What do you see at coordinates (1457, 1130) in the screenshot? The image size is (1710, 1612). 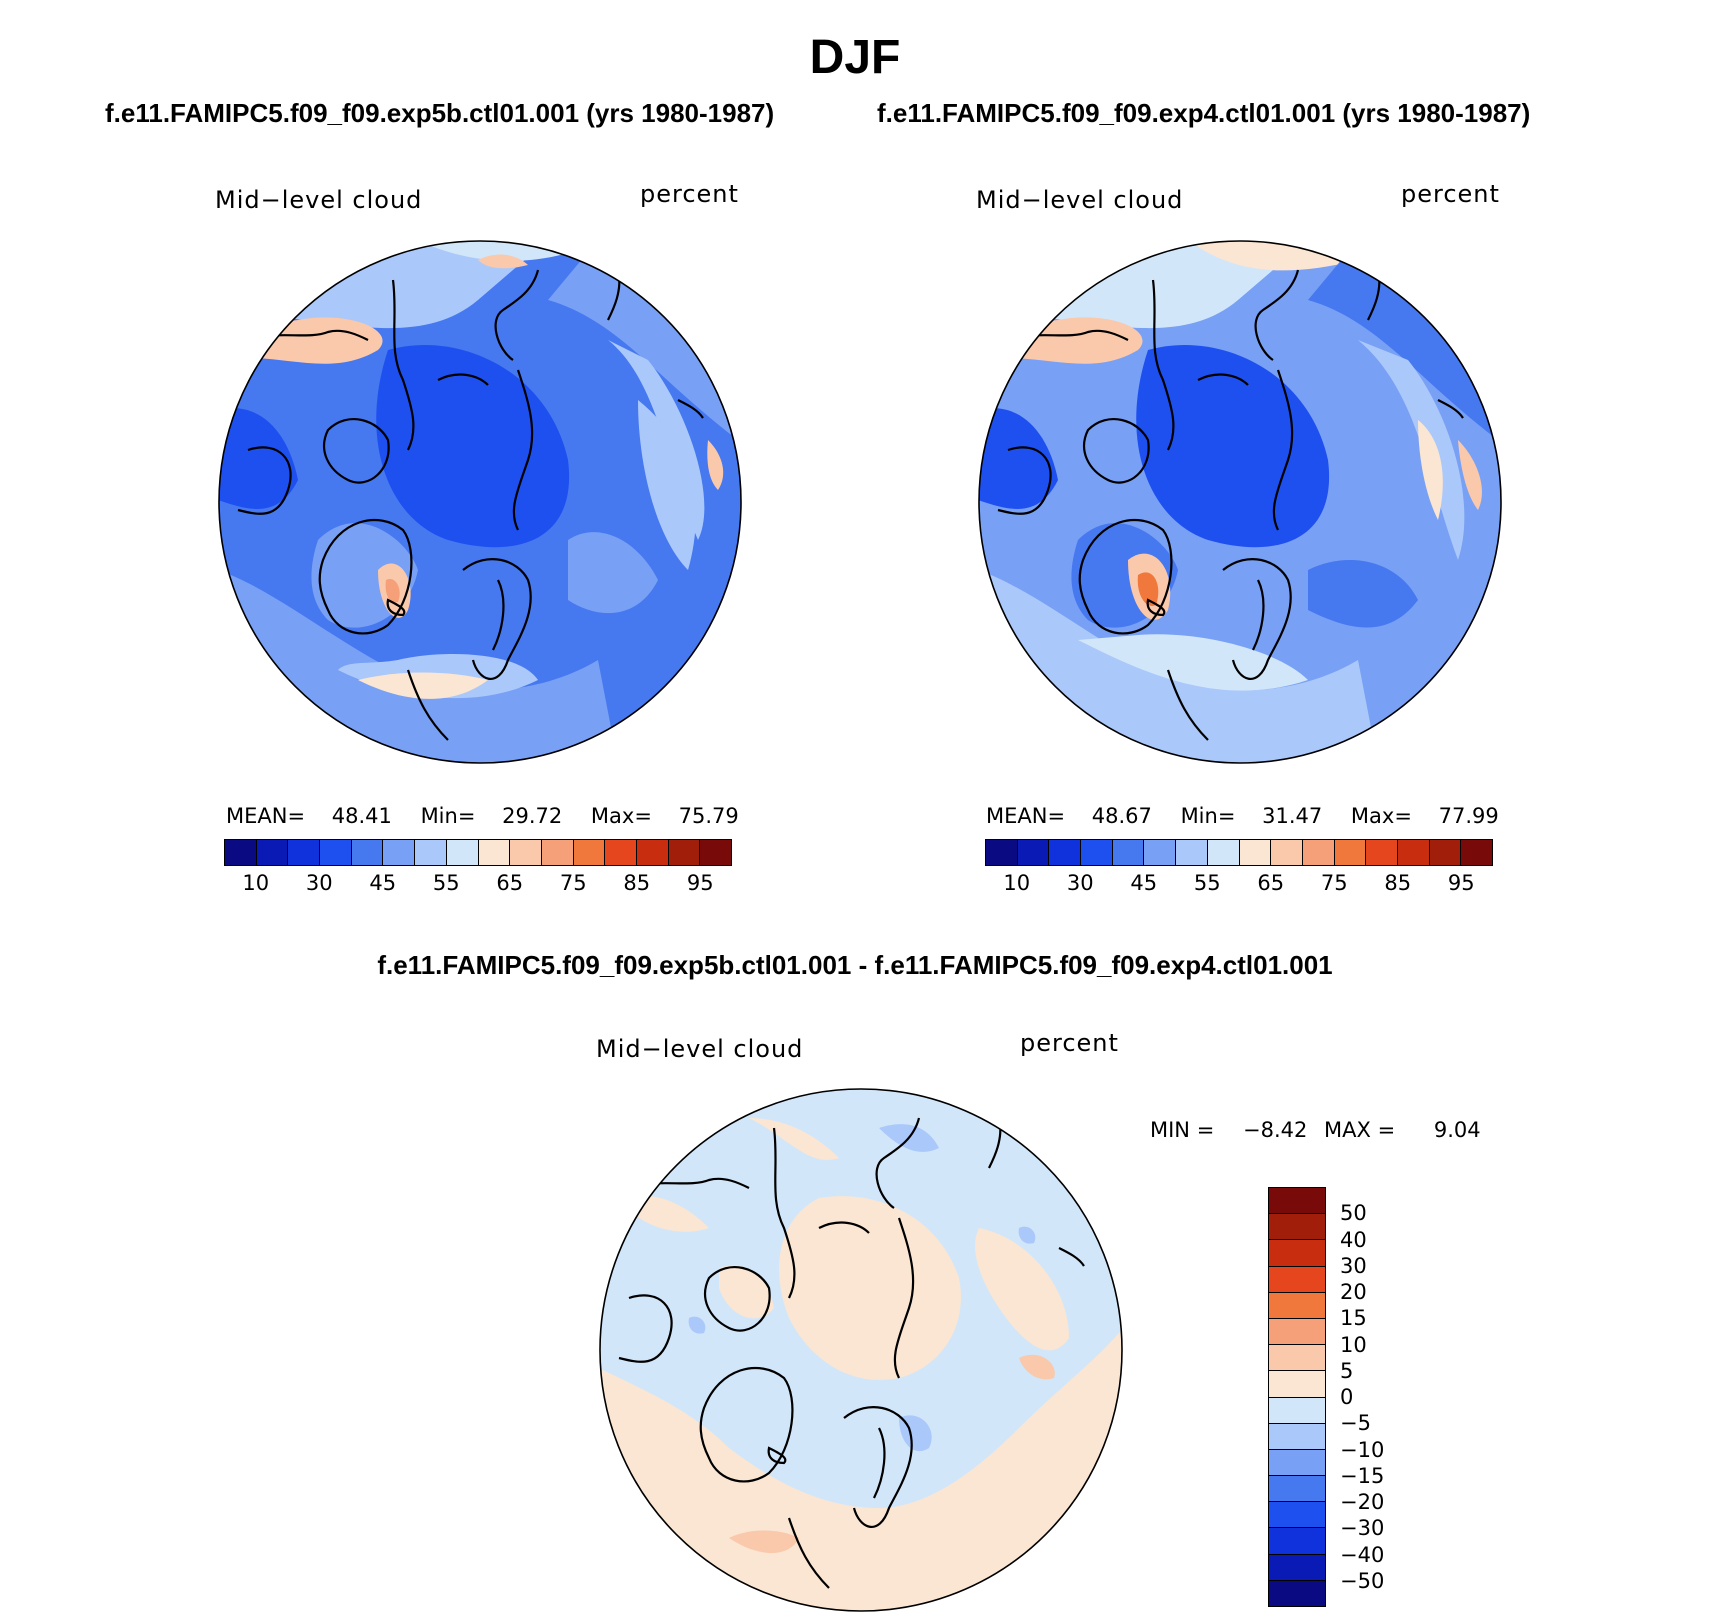 I see `diff-max-value: 9.04` at bounding box center [1457, 1130].